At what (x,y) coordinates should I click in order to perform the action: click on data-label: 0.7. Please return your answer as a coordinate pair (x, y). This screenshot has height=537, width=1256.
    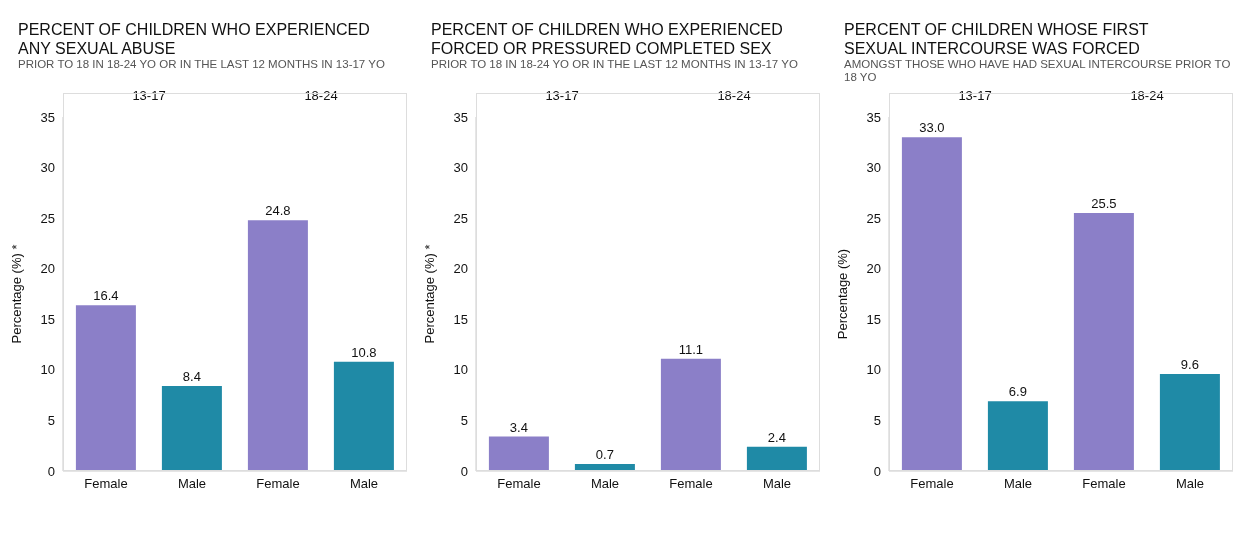
    Looking at the image, I should click on (604, 454).